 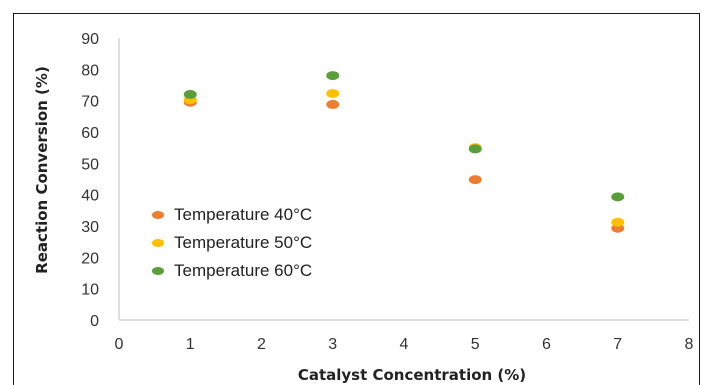 I want to click on legend-label: Temperature 40°C, so click(x=243, y=214).